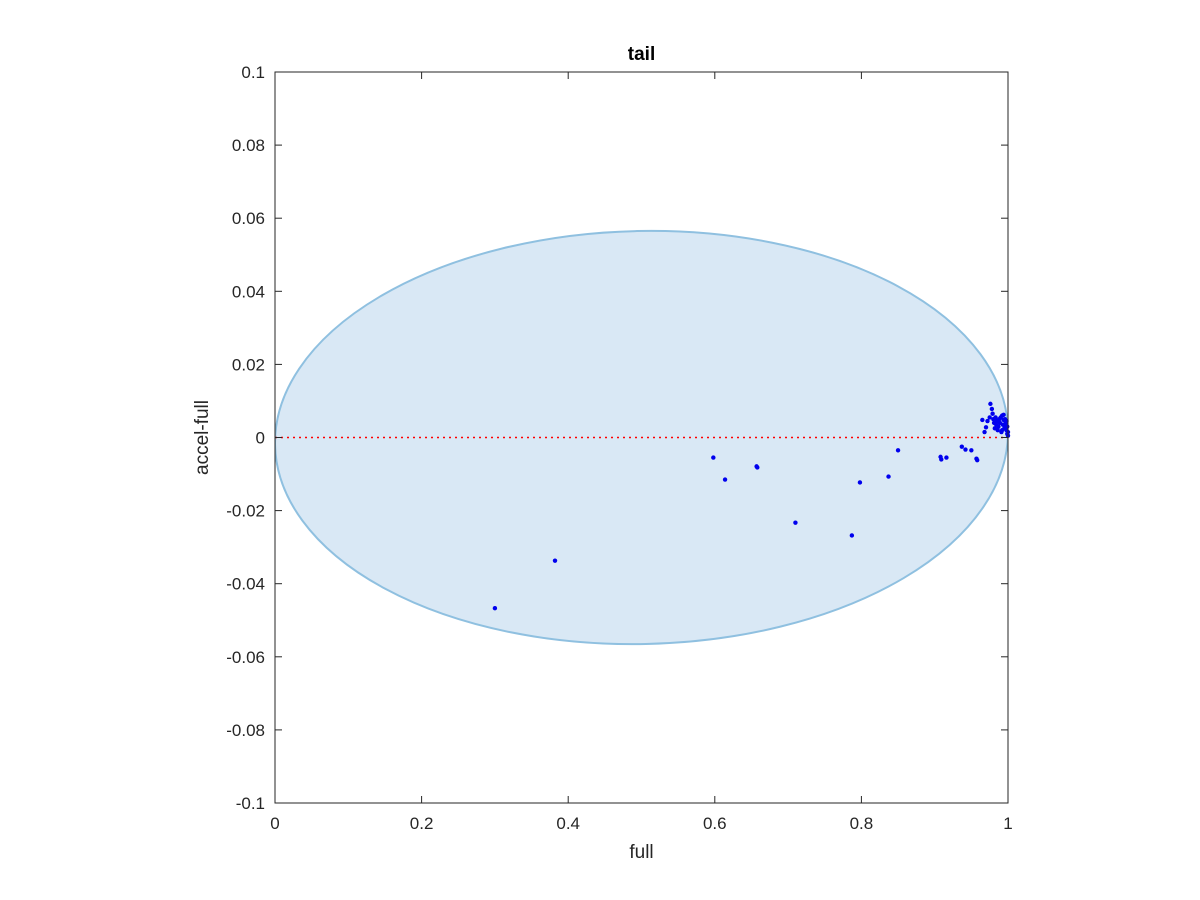 Image resolution: width=1200 pixels, height=900 pixels. I want to click on x-tick-label: 0, so click(274, 823).